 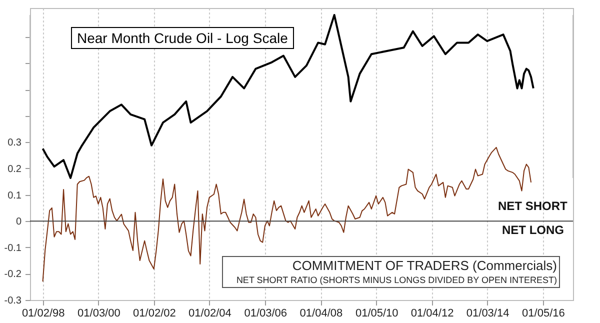 What do you see at coordinates (210, 314) in the screenshot?
I see `x-tick-label: 01/02/04` at bounding box center [210, 314].